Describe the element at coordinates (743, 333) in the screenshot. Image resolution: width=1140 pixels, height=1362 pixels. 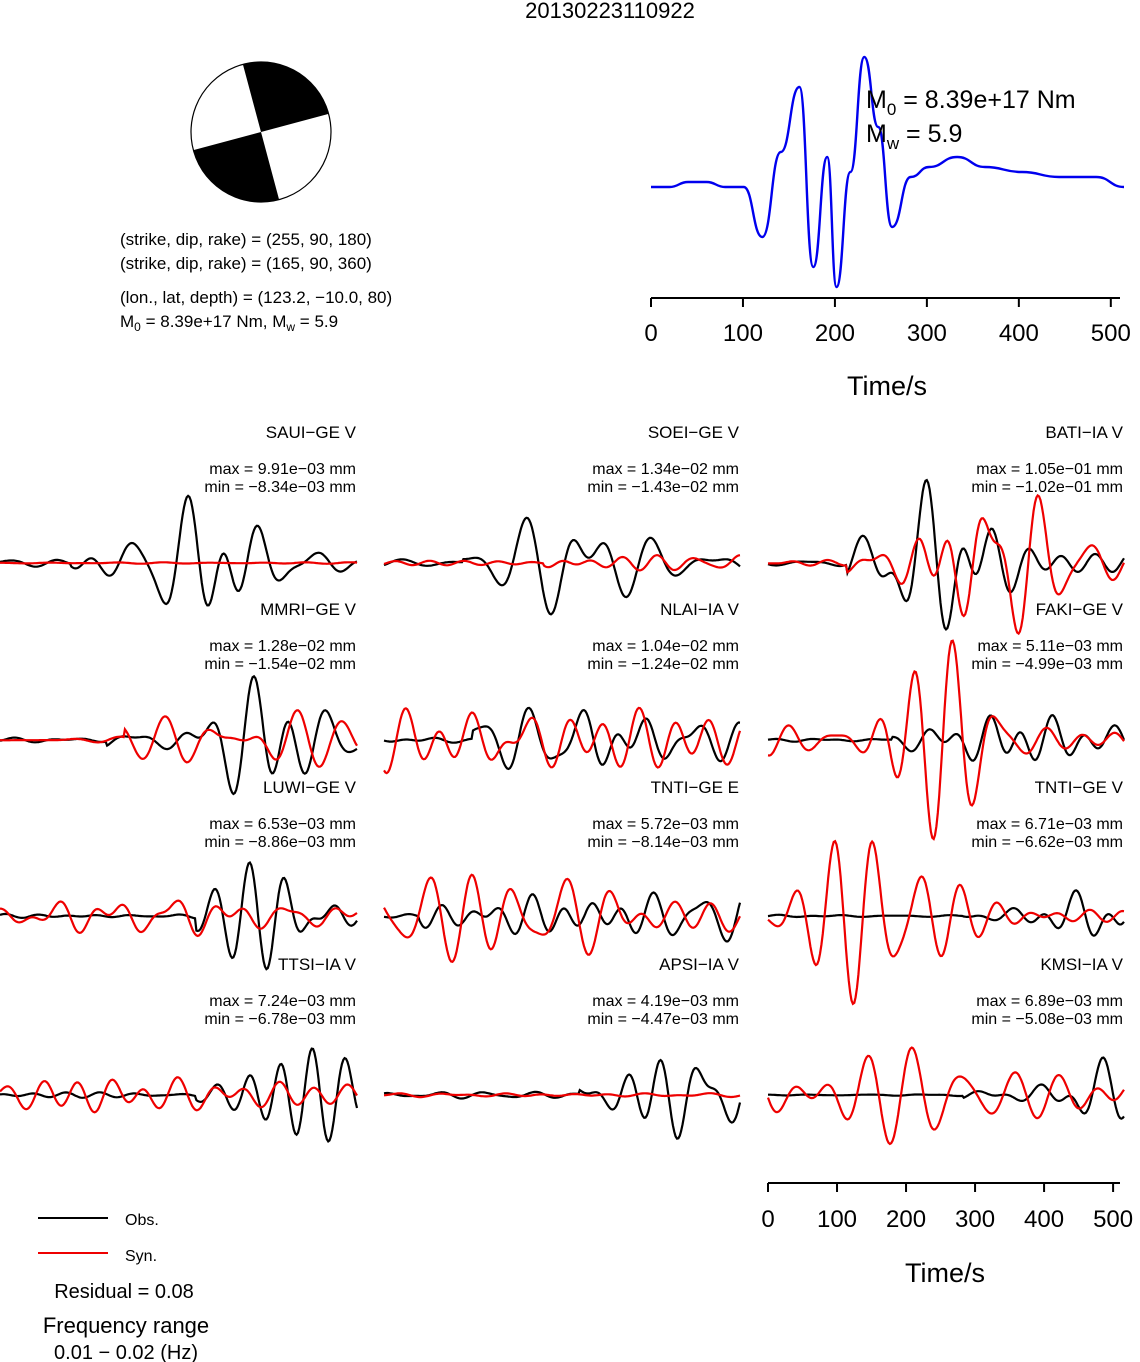
I see `stf-x-tick-label: 100` at that location.